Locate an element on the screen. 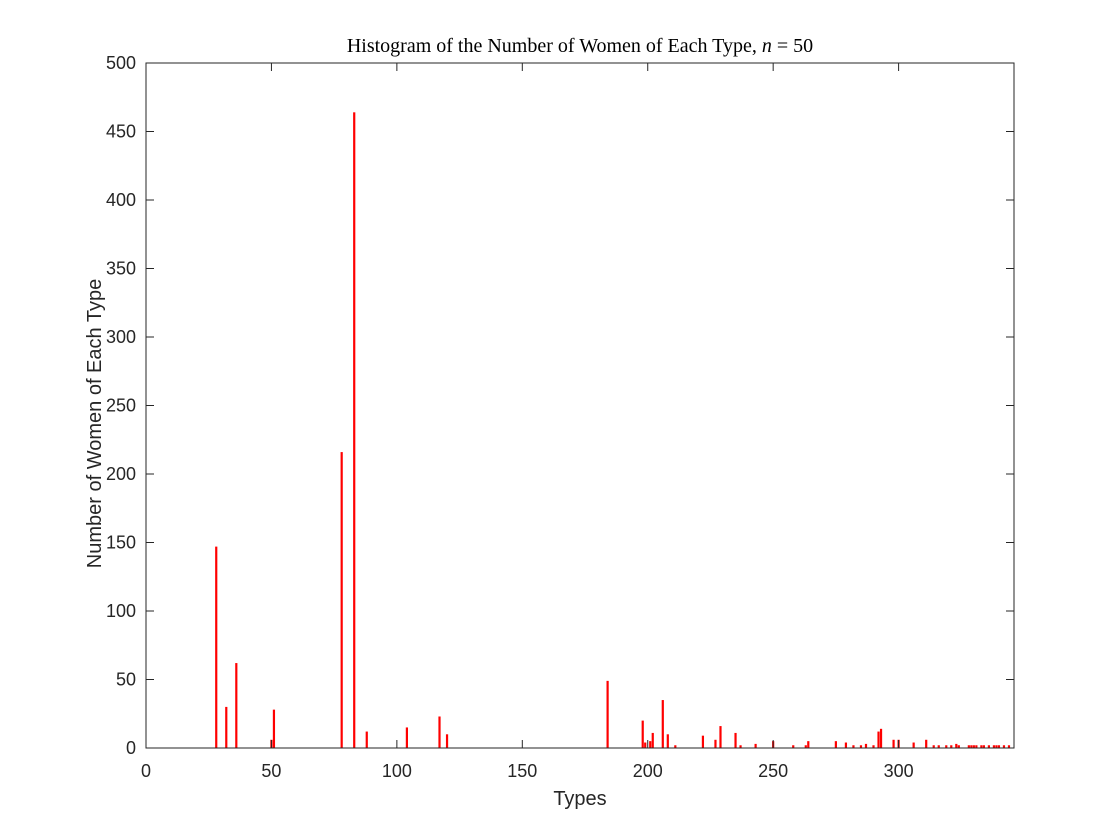  y-tick-label: 250 is located at coordinates (121, 406).